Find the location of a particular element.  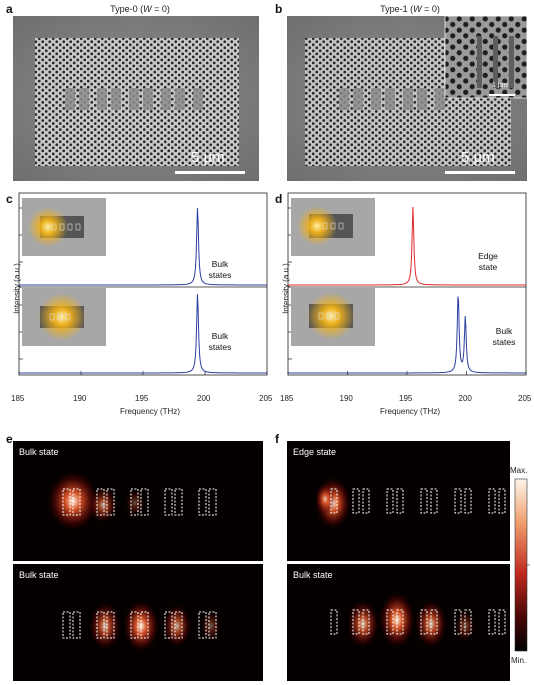

panel-label-f: f is located at coordinates (277, 439).